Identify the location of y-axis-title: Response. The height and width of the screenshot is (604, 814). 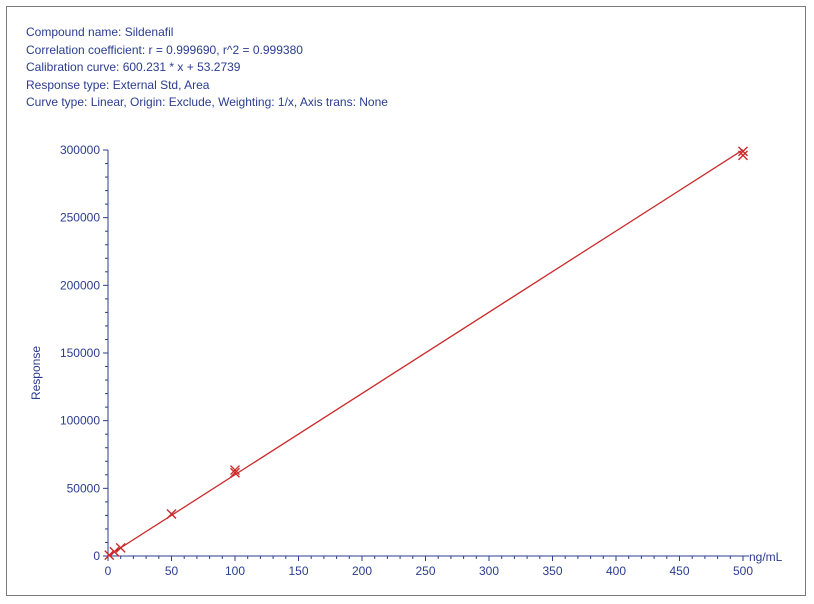
(36, 373).